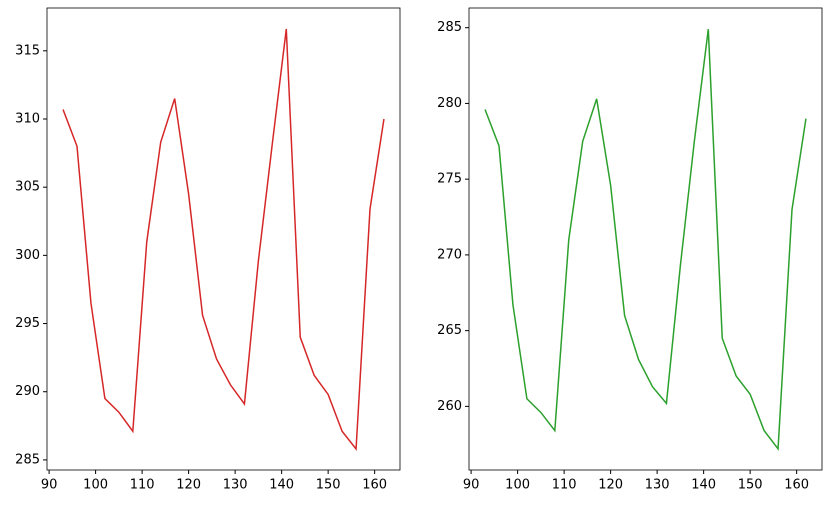 This screenshot has width=831, height=505. What do you see at coordinates (449, 330) in the screenshot?
I see `y-tick-label: 265` at bounding box center [449, 330].